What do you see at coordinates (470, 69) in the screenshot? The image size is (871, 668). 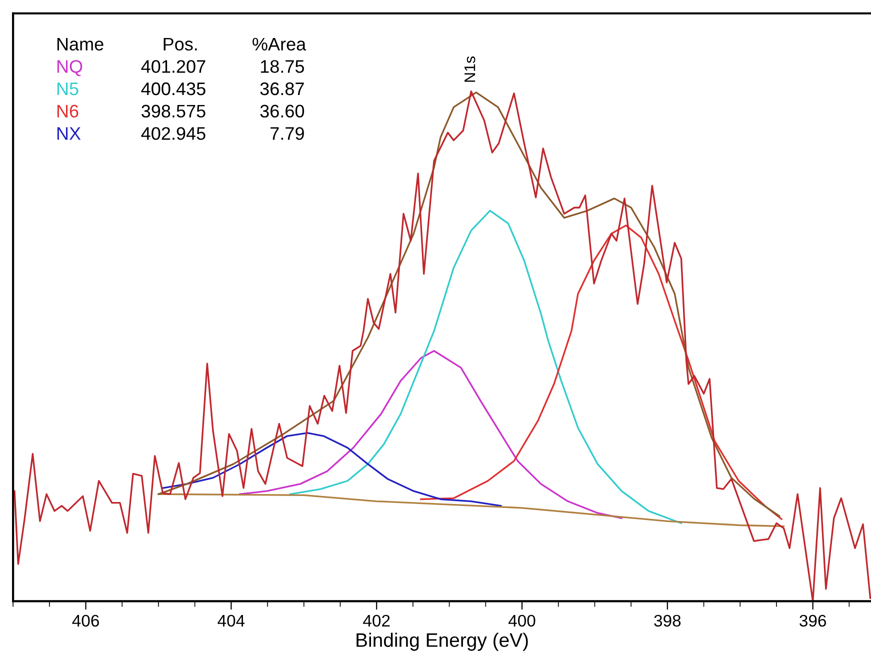 I see `annotation: N1s` at bounding box center [470, 69].